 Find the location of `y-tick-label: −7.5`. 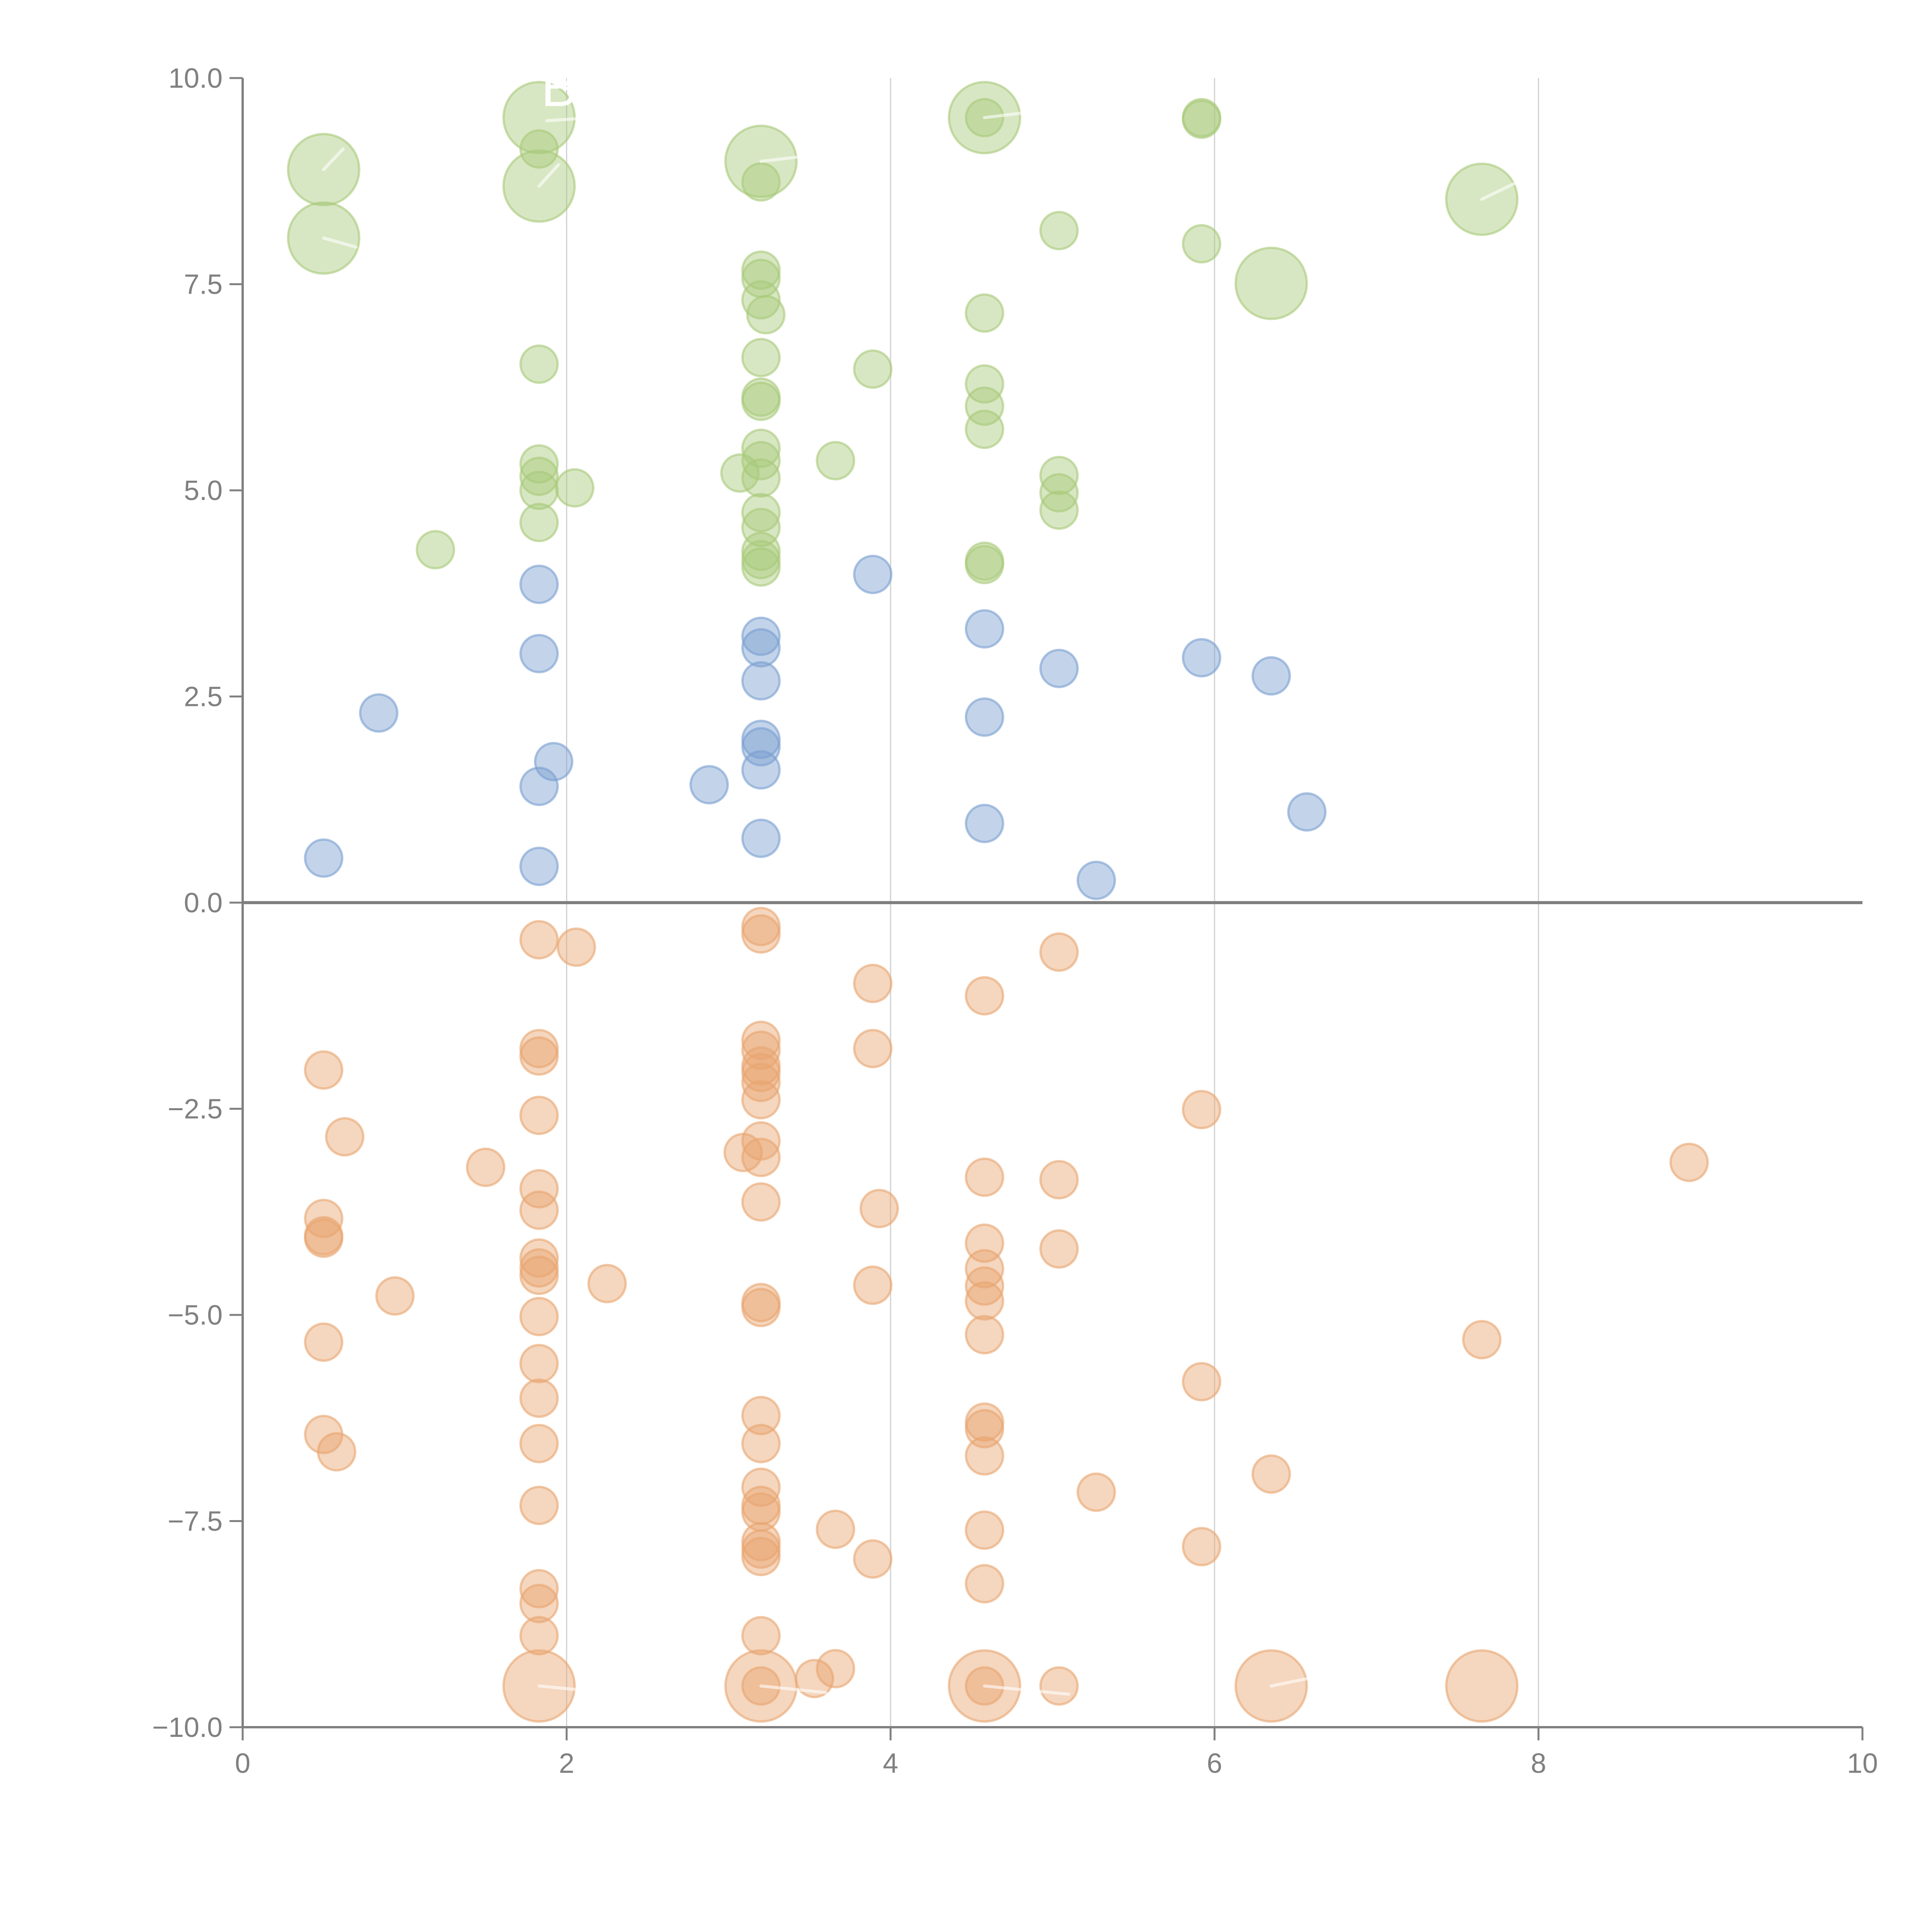

y-tick-label: −7.5 is located at coordinates (196, 1522).